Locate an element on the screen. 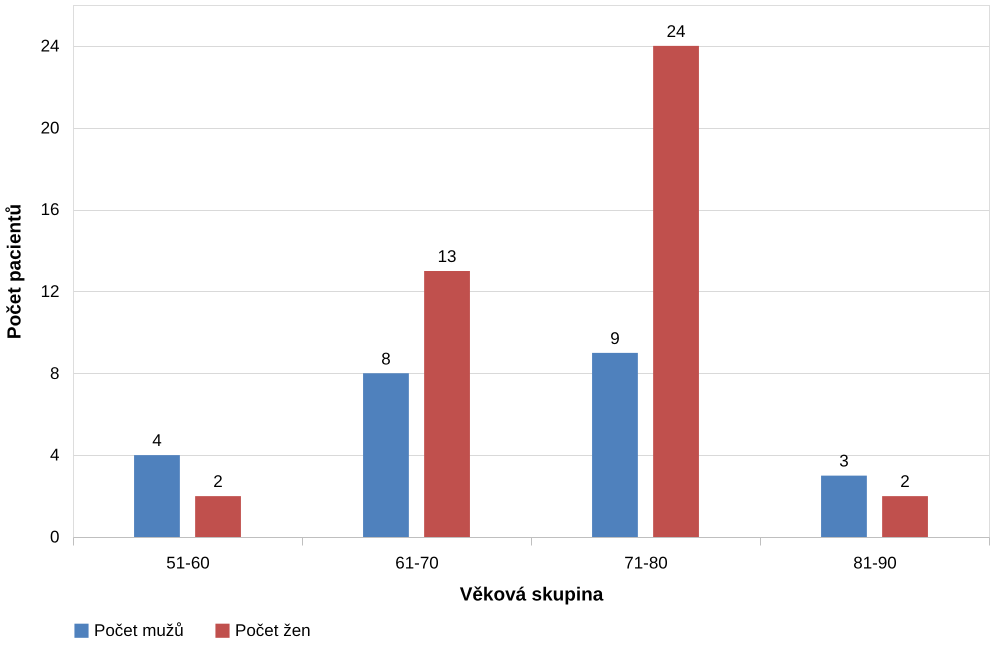 The image size is (995, 649). data-label: 8 is located at coordinates (386, 358).